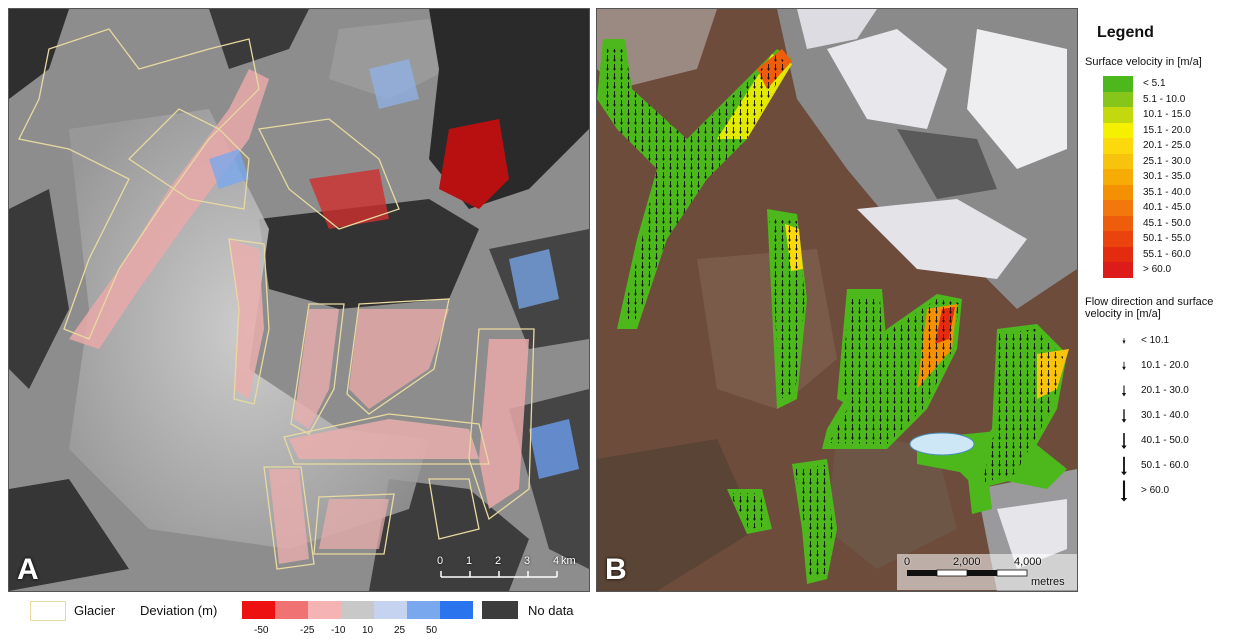 Image resolution: width=1243 pixels, height=639 pixels. Describe the element at coordinates (616, 569) in the screenshot. I see `panel-letter-b: B` at that location.